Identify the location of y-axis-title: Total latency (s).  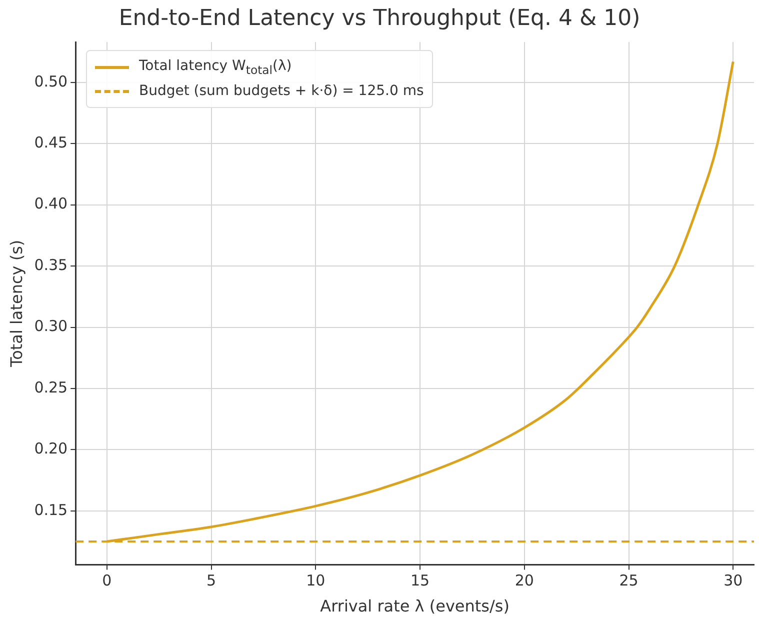
(16, 304).